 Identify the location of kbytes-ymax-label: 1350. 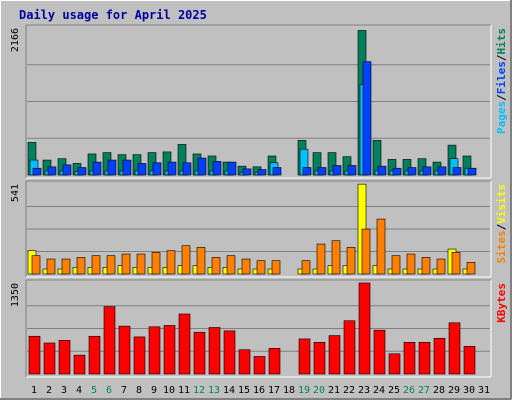
(15, 295).